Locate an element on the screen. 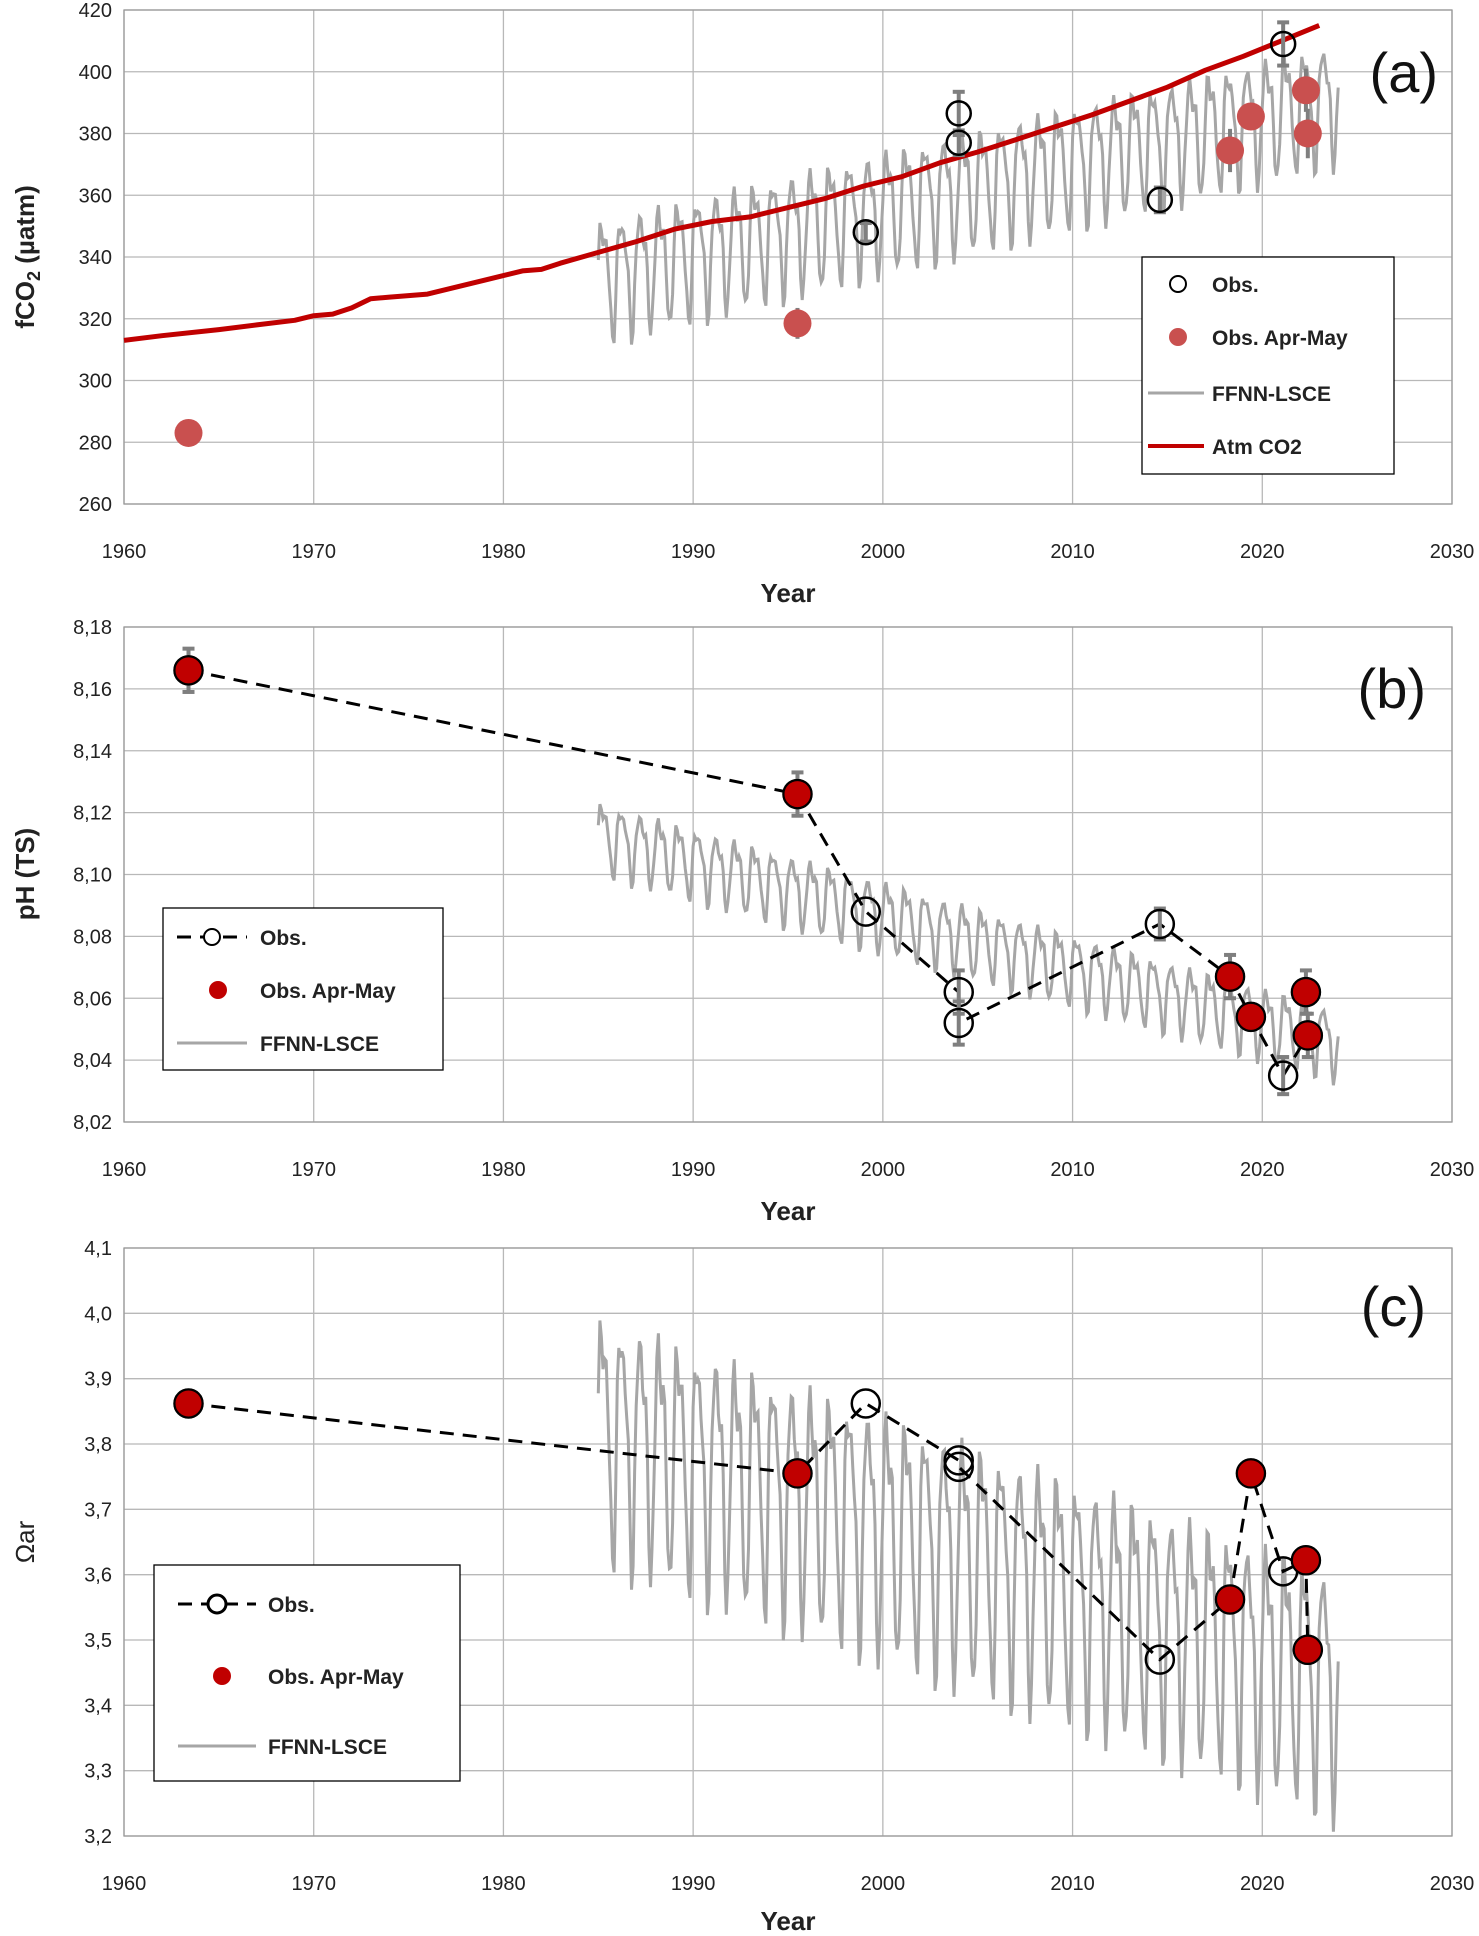 The width and height of the screenshot is (1479, 1936). panel-c-obs-dashed-line is located at coordinates (749, 1531).